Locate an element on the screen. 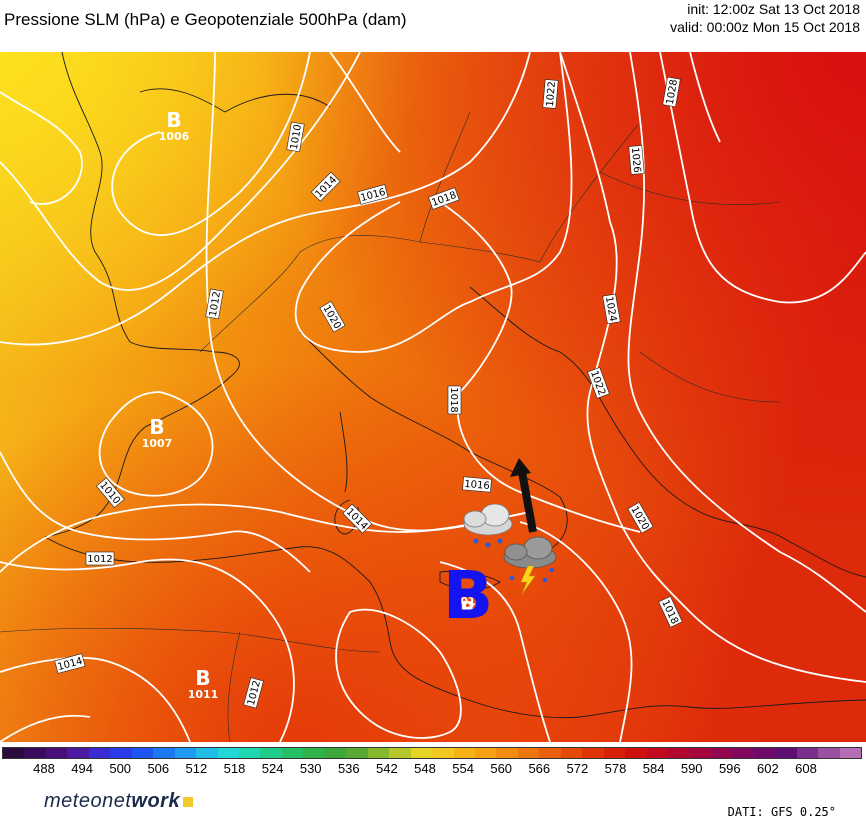  colorbar-tick-label: 602 is located at coordinates (768, 768).